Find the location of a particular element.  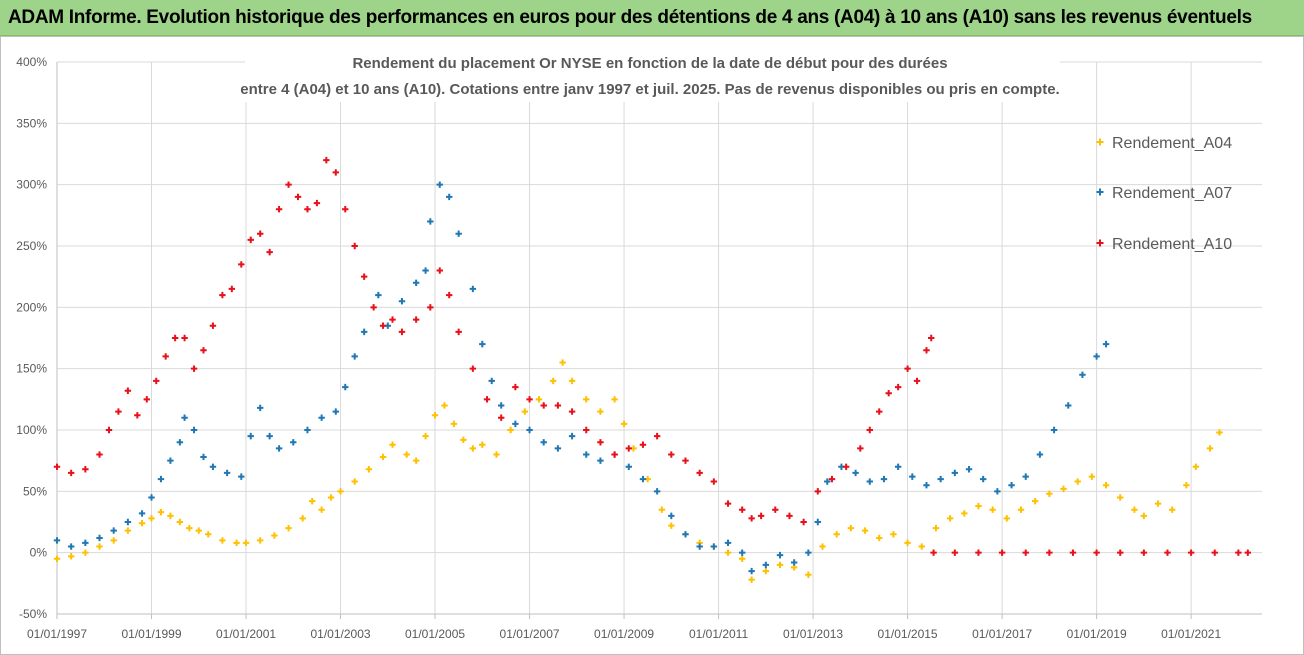

x-tick-label: 01/01/2013 is located at coordinates (813, 634).